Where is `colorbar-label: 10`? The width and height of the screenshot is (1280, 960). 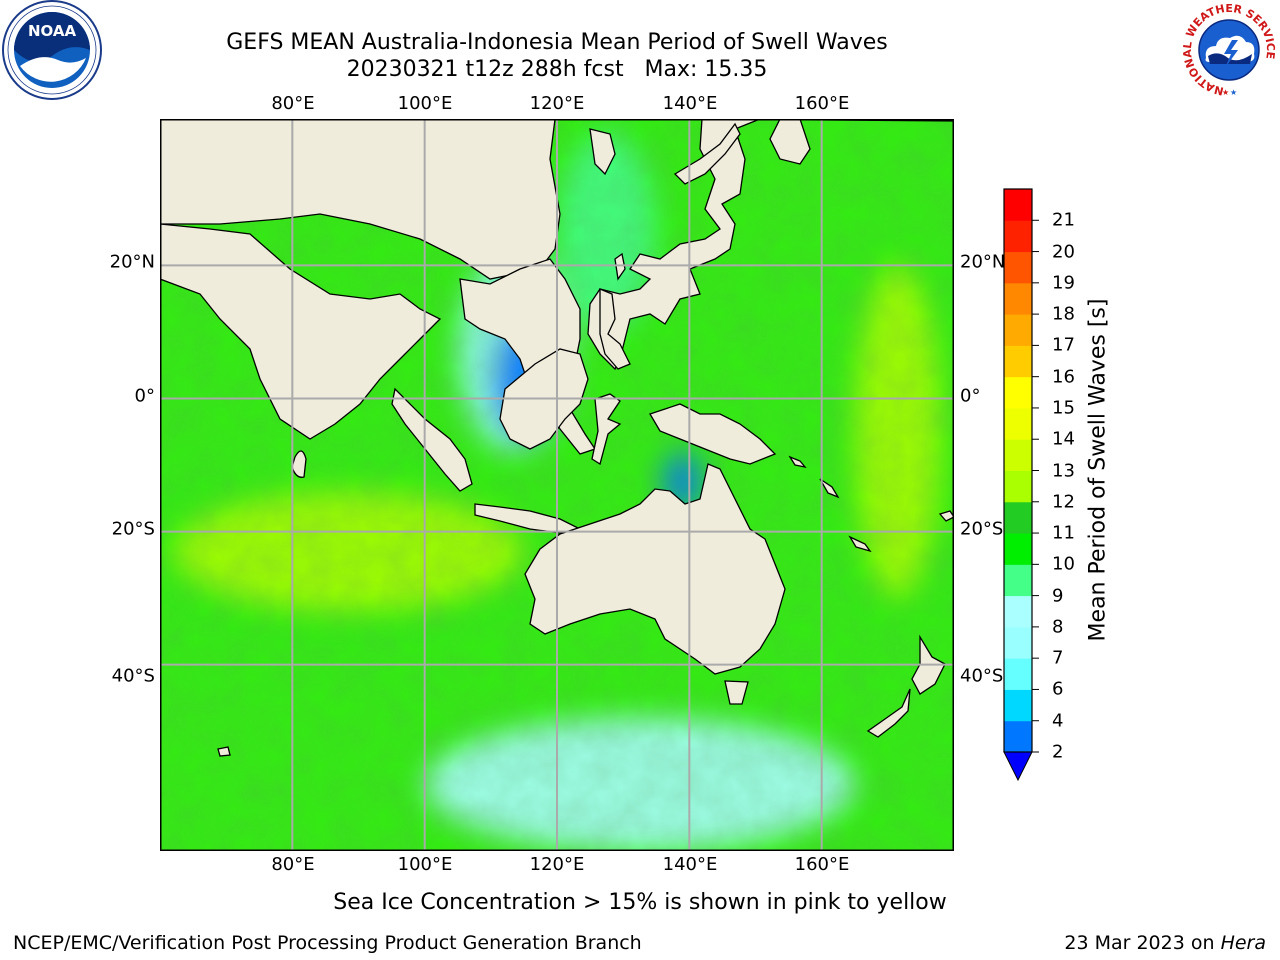
colorbar-label: 10 is located at coordinates (1063, 564).